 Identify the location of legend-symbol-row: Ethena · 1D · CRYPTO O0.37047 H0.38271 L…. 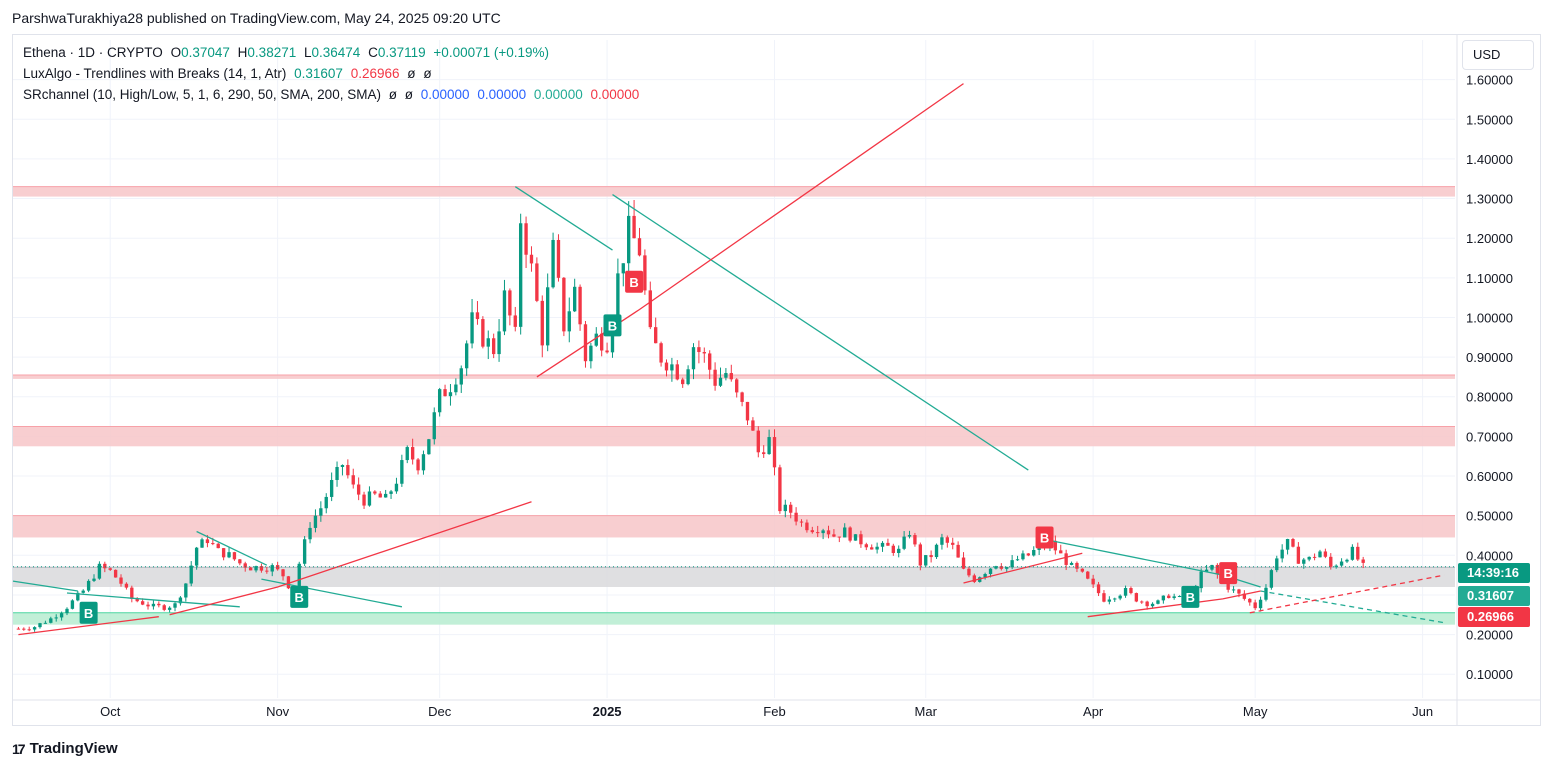
(288, 52).